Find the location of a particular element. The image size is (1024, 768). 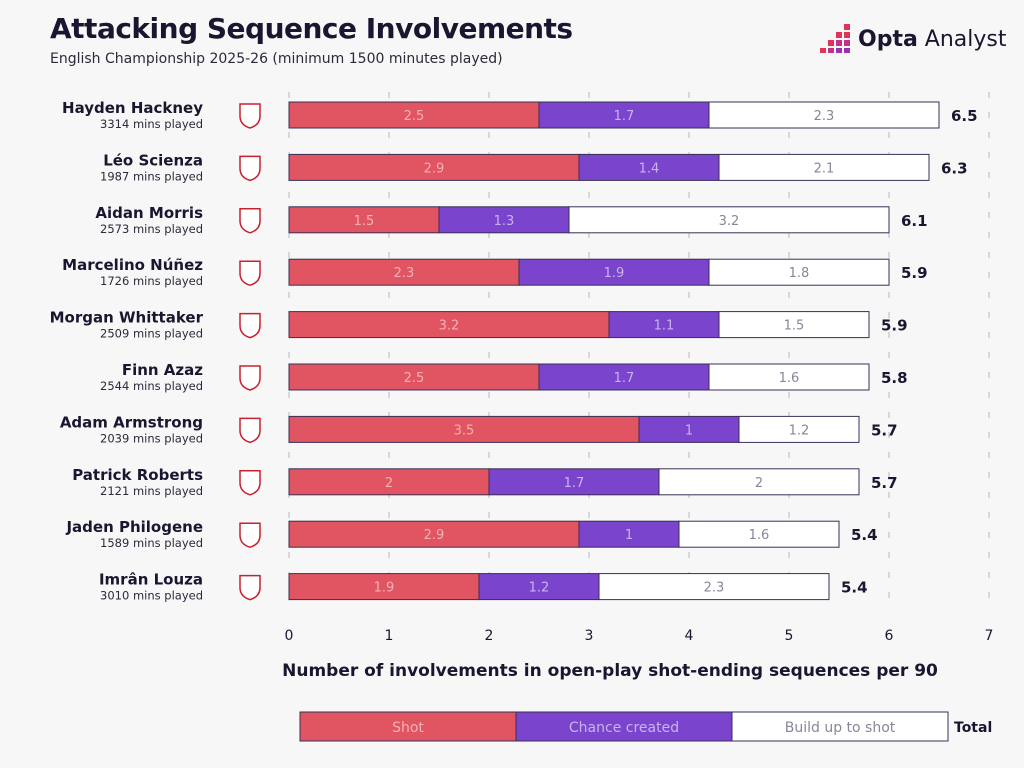

bar-value-label: 3.2 is located at coordinates (729, 221).